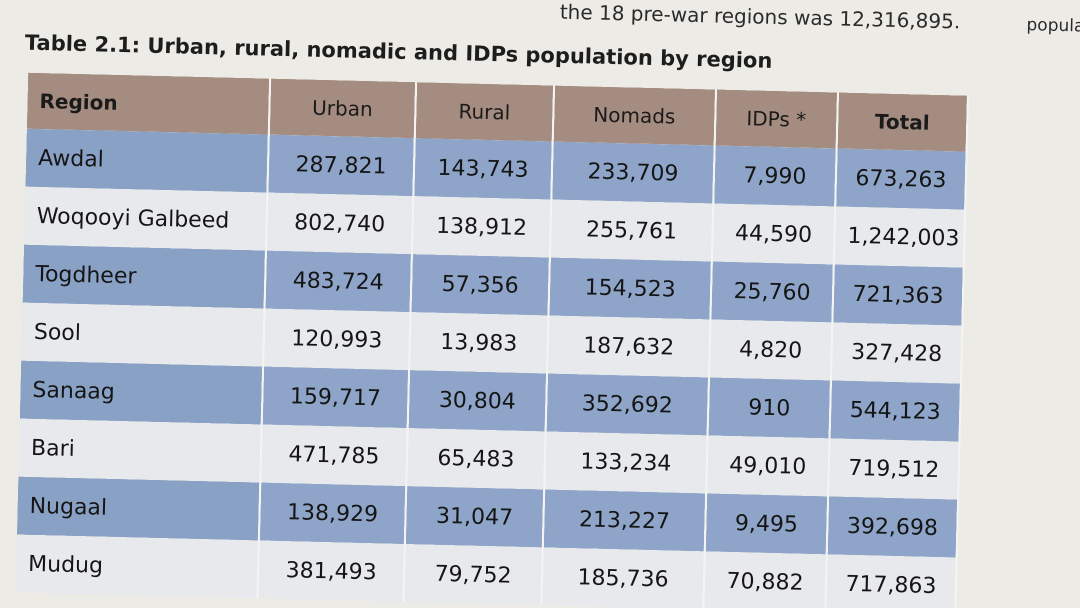  I want to click on cell-urban: 381,493, so click(331, 571).